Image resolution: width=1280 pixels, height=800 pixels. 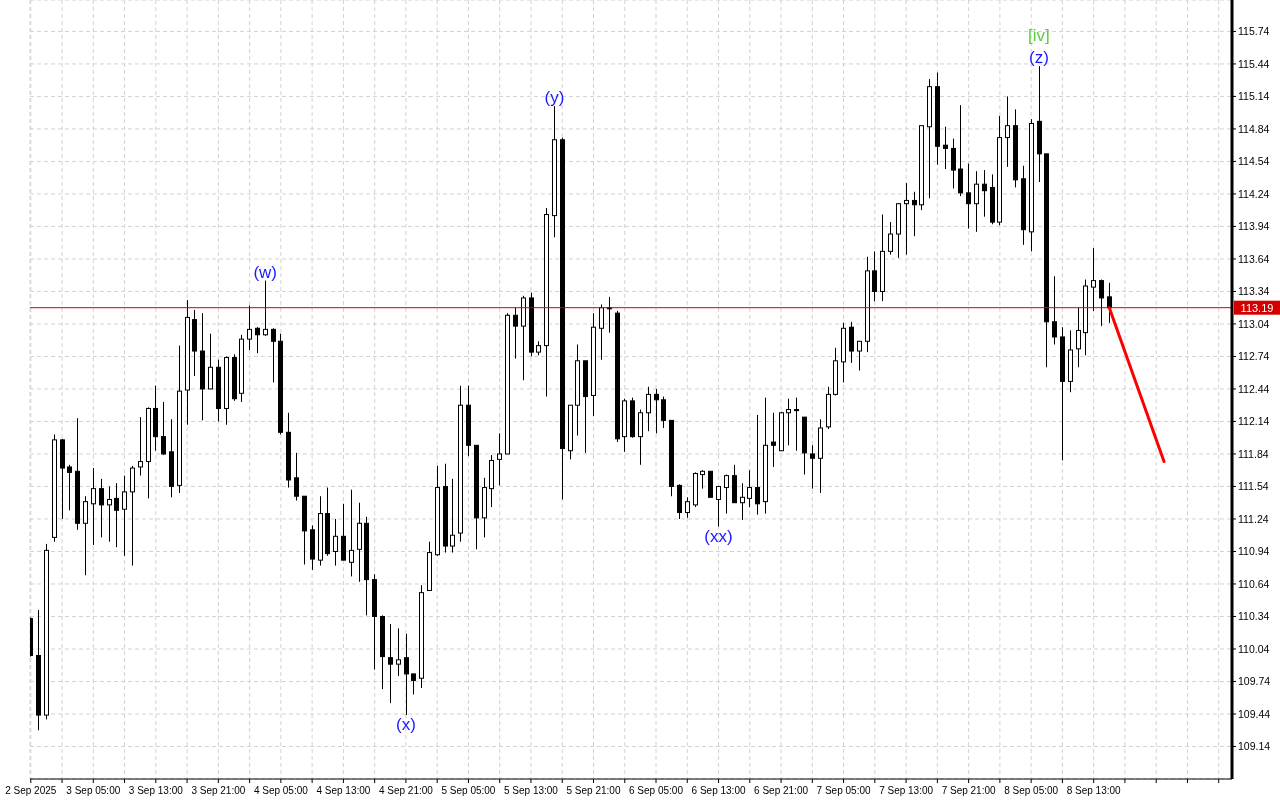 I want to click on x-tick-label: 4 Sep 13:00, so click(x=343, y=790).